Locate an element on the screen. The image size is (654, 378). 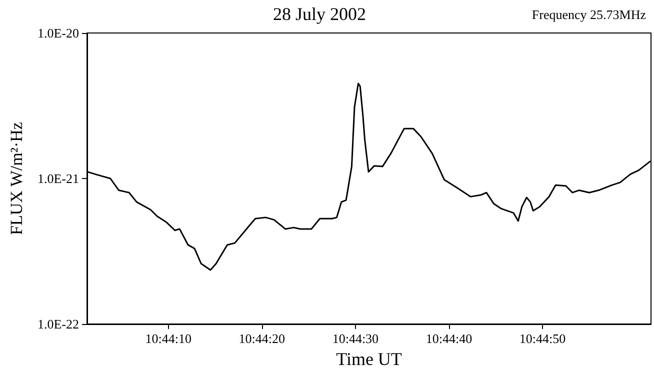
x-tick-label: 10:44:40 is located at coordinates (449, 338).